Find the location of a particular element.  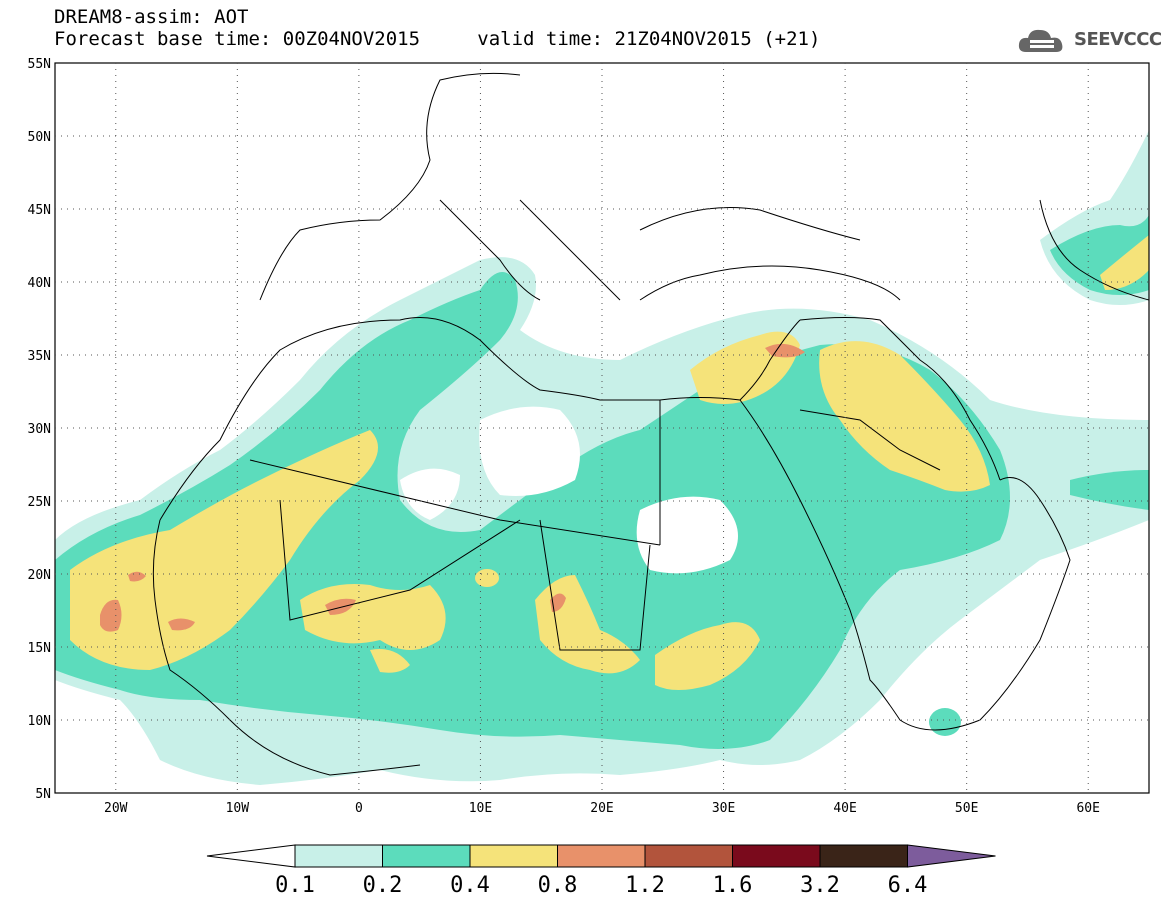

seevccc-logo: SEEVCCC is located at coordinates (1089, 41).